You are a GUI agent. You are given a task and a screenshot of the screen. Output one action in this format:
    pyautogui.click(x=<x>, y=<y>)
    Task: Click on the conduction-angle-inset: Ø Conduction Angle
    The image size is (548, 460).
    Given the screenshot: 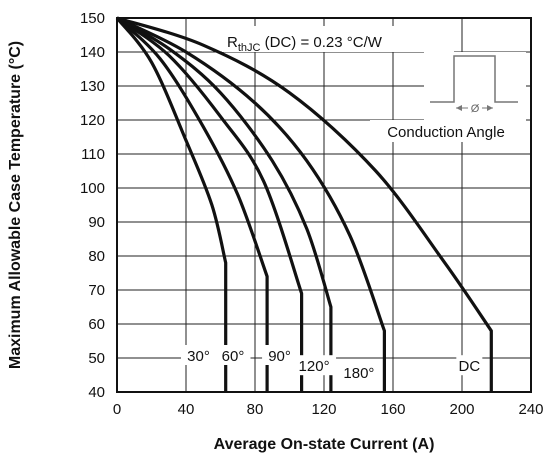 What is the action you would take?
    pyautogui.click(x=448, y=97)
    